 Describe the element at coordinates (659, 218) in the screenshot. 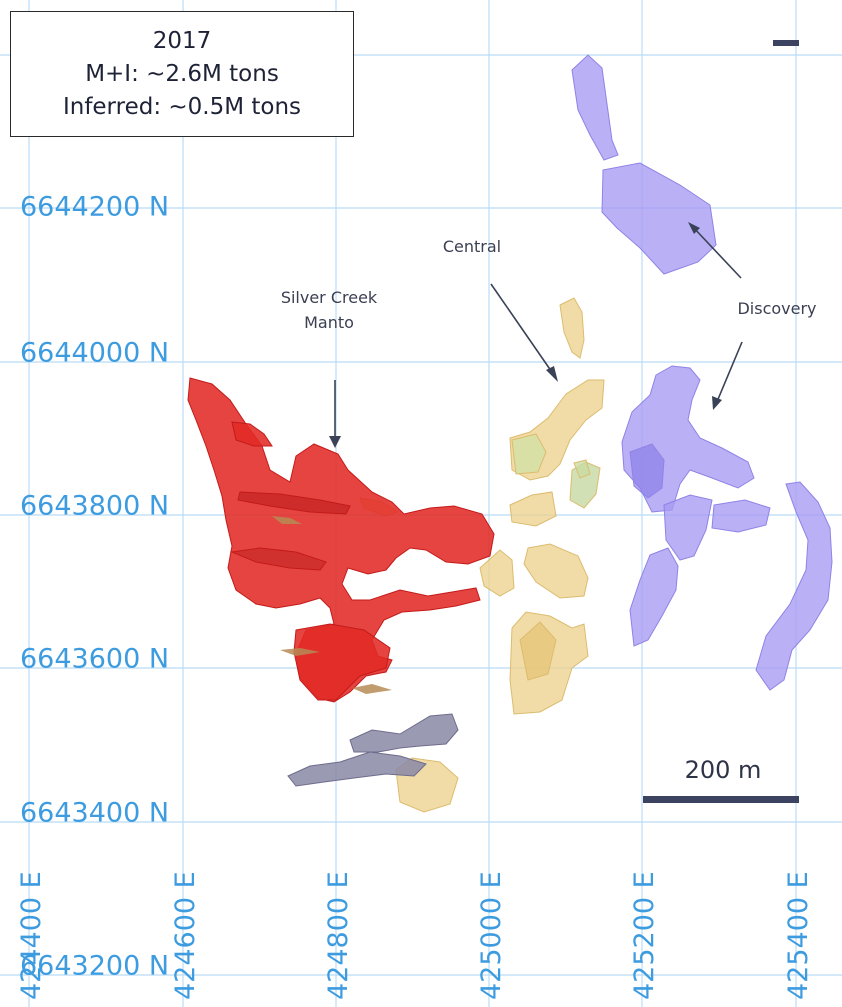

I see `discovery-body-north-lens` at that location.